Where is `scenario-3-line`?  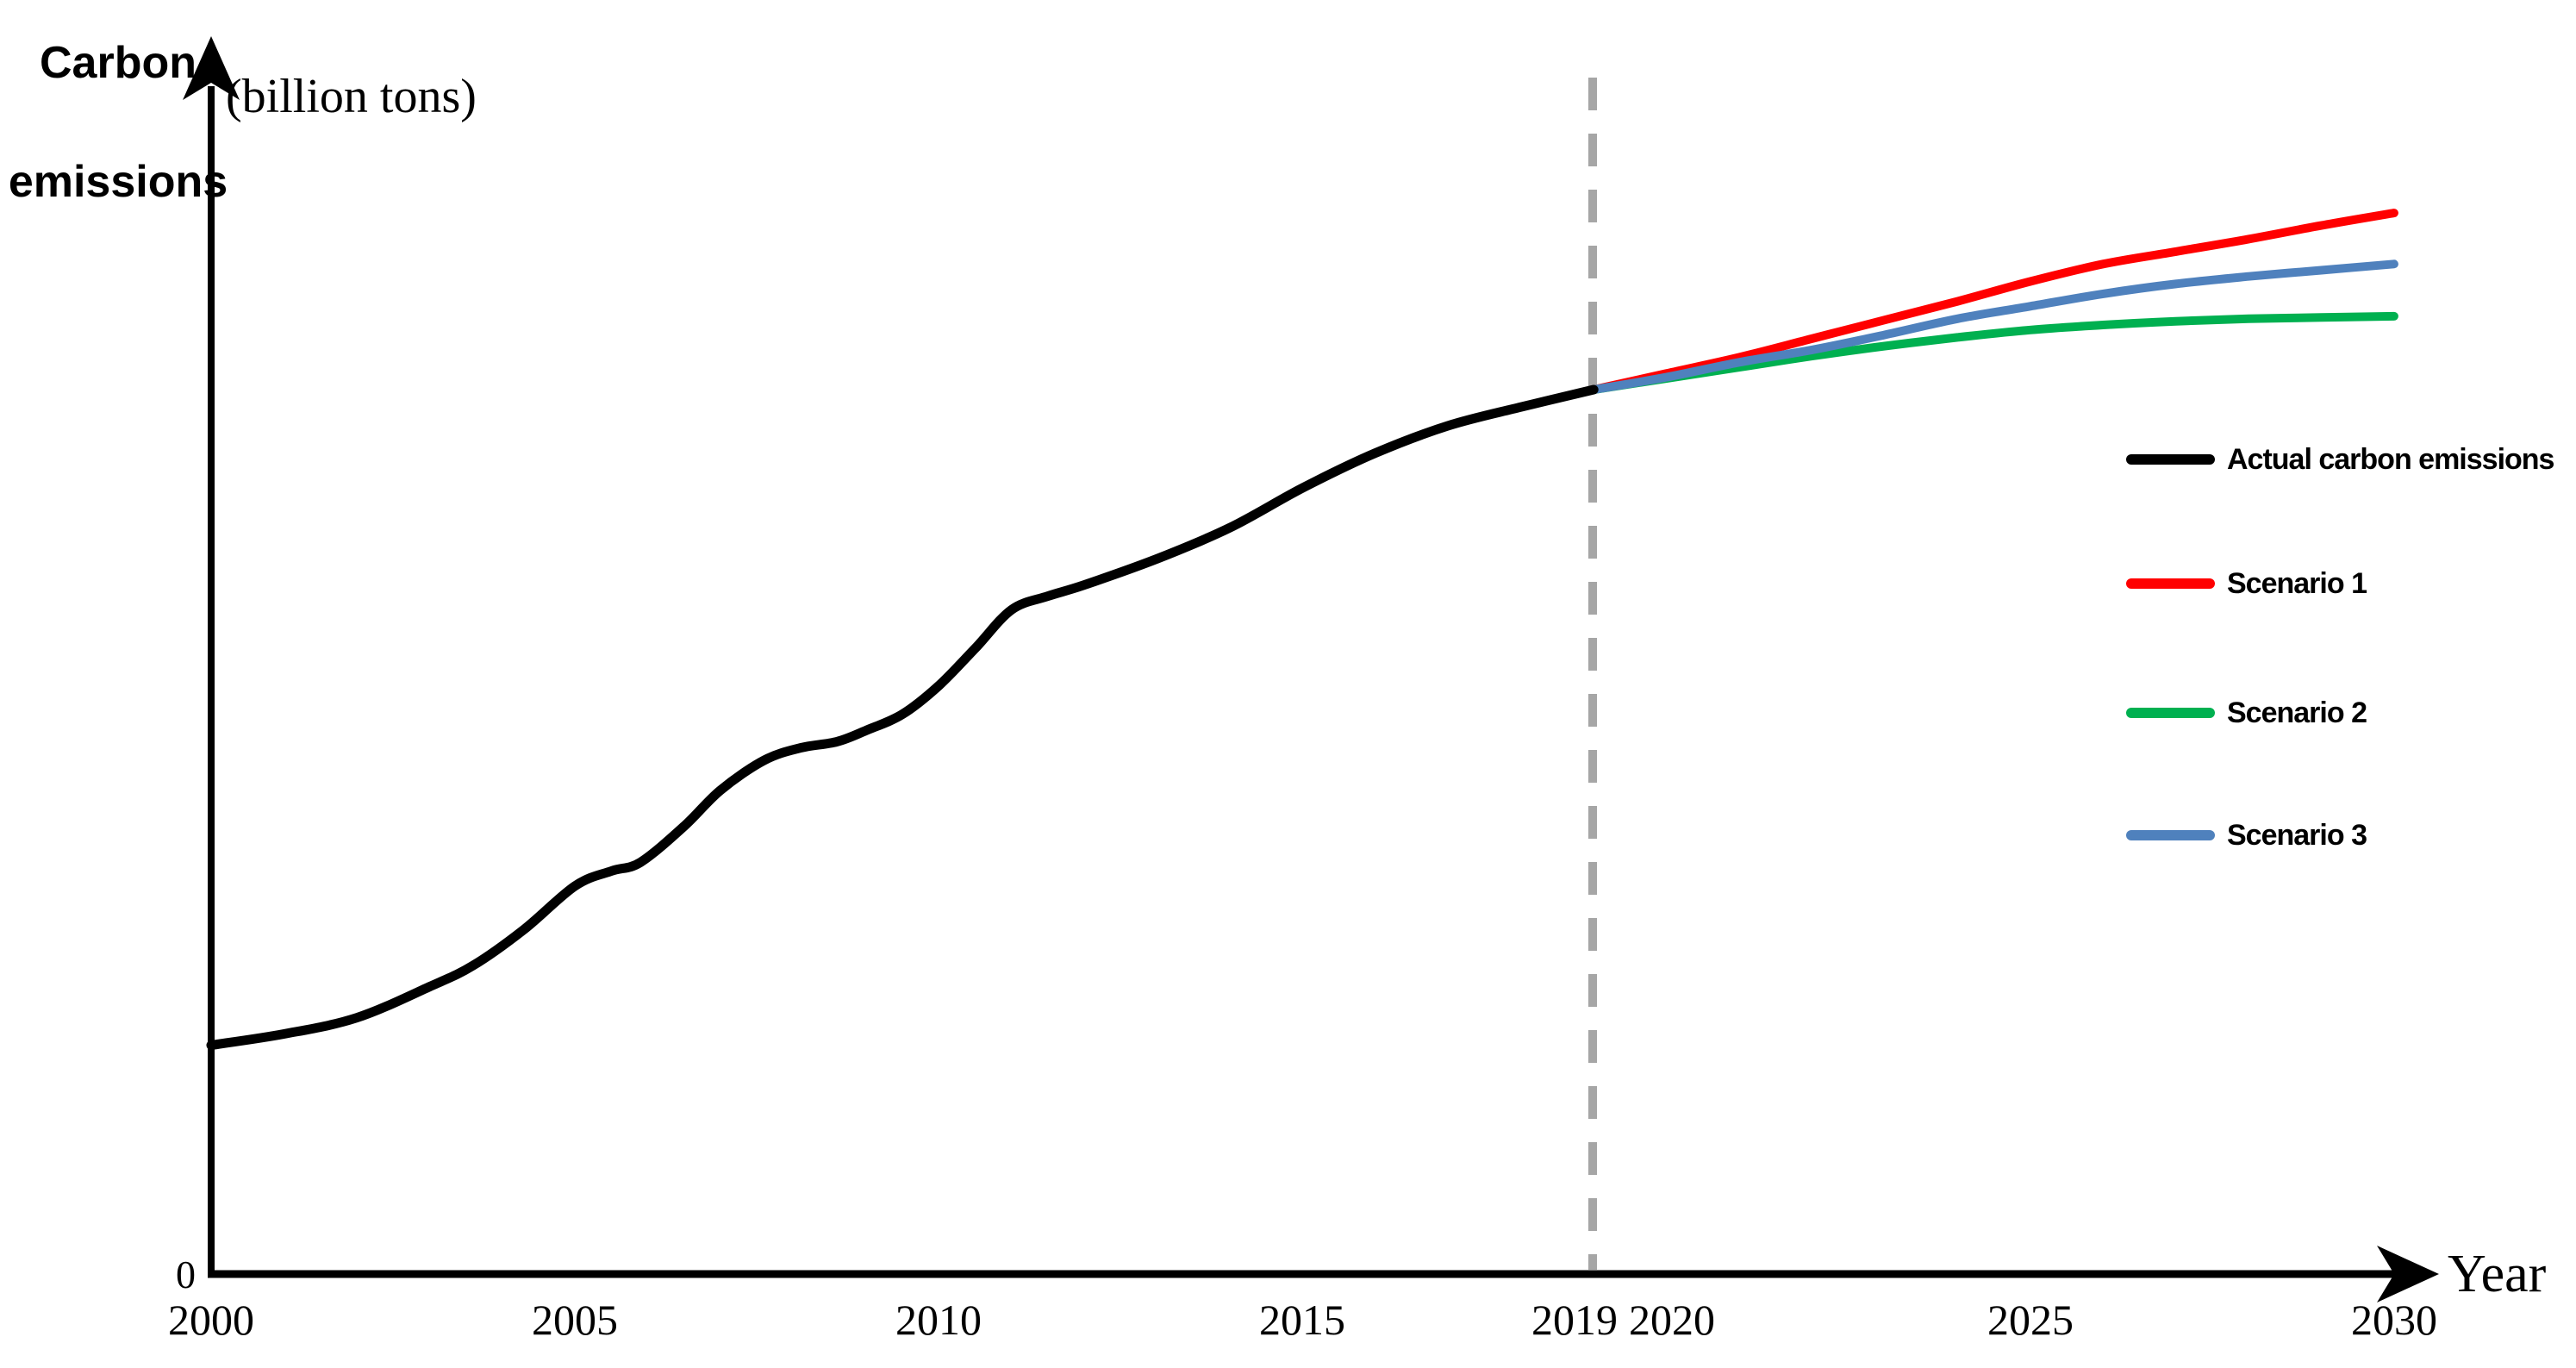 scenario-3-line is located at coordinates (1993, 326).